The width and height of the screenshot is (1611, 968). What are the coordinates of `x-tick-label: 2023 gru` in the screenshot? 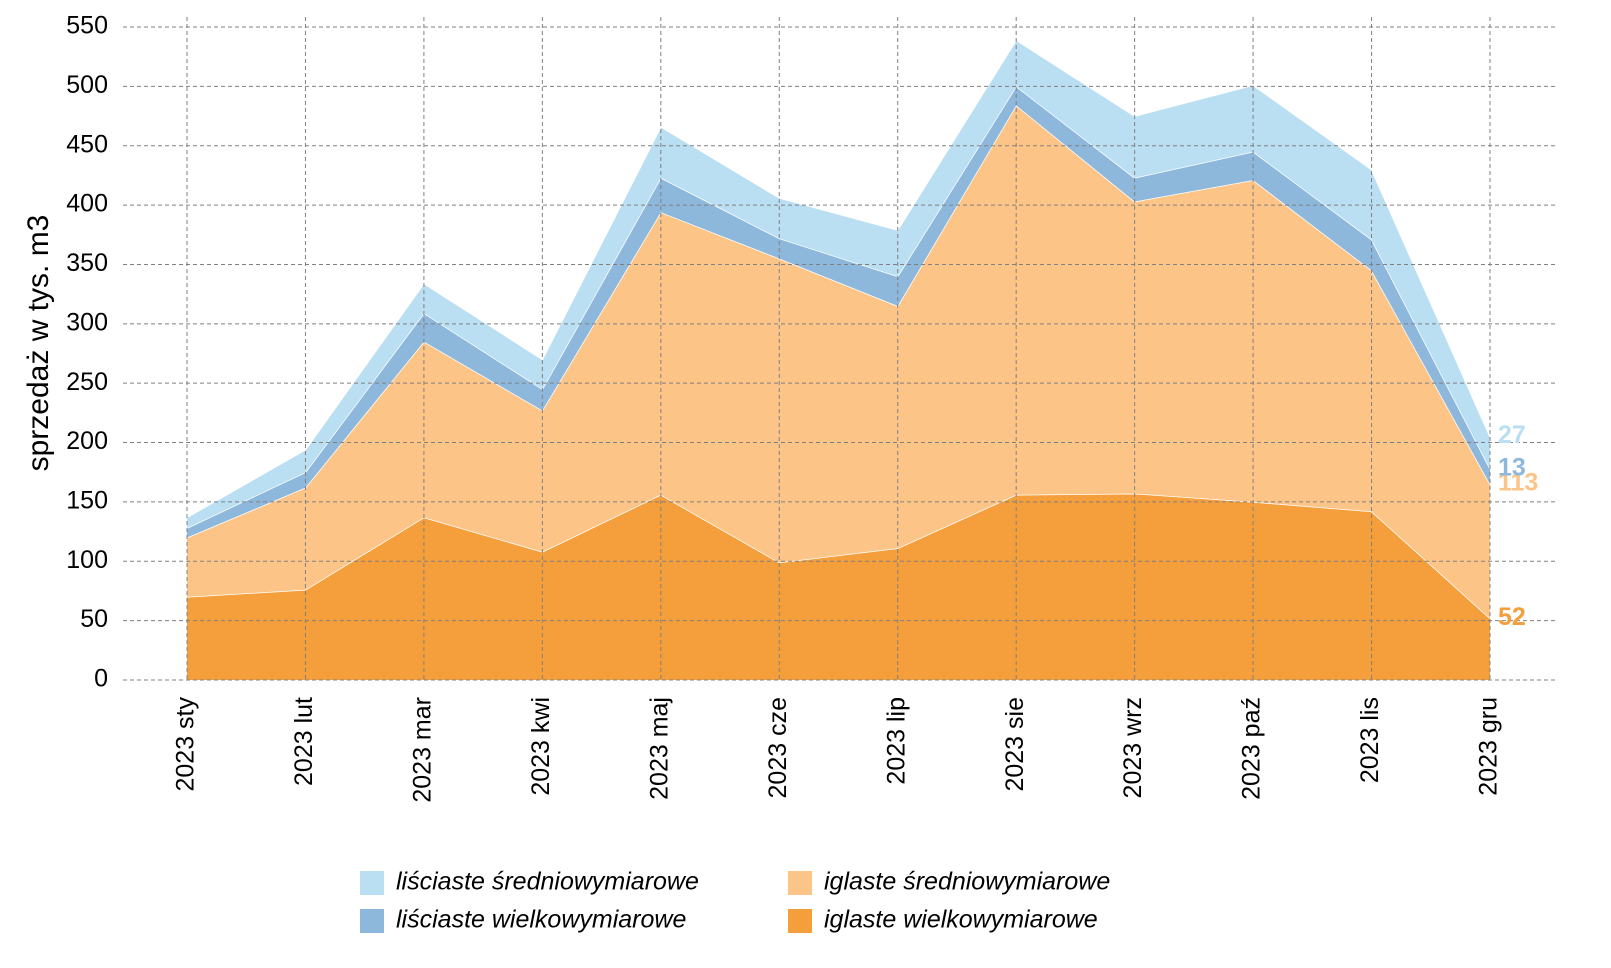 It's located at (1489, 746).